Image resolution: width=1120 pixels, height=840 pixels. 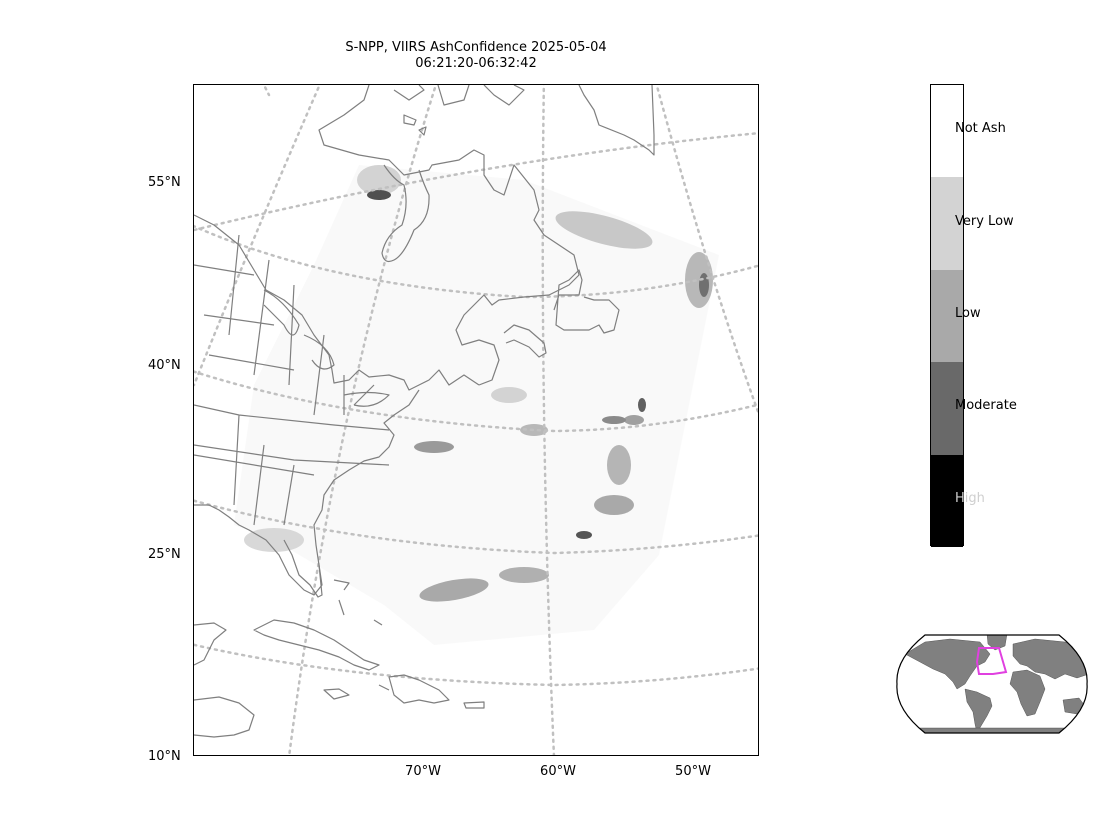 I want to click on colorbar-label-moderate: Moderate, so click(x=986, y=405).